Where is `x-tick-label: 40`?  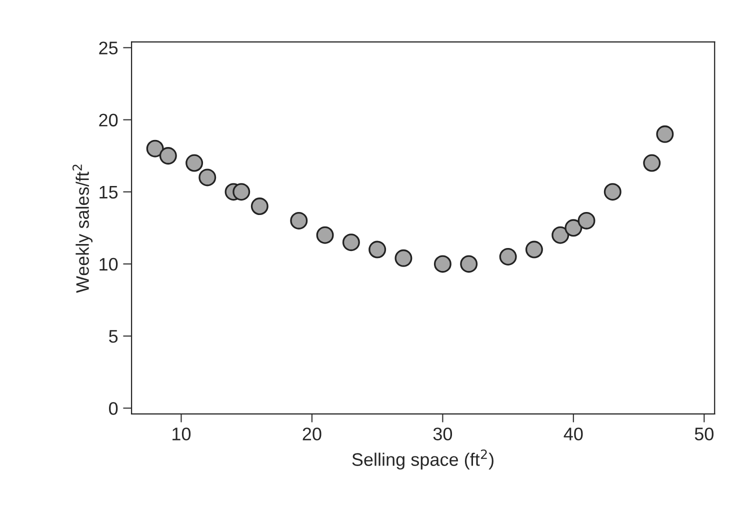
x-tick-label: 40 is located at coordinates (573, 434).